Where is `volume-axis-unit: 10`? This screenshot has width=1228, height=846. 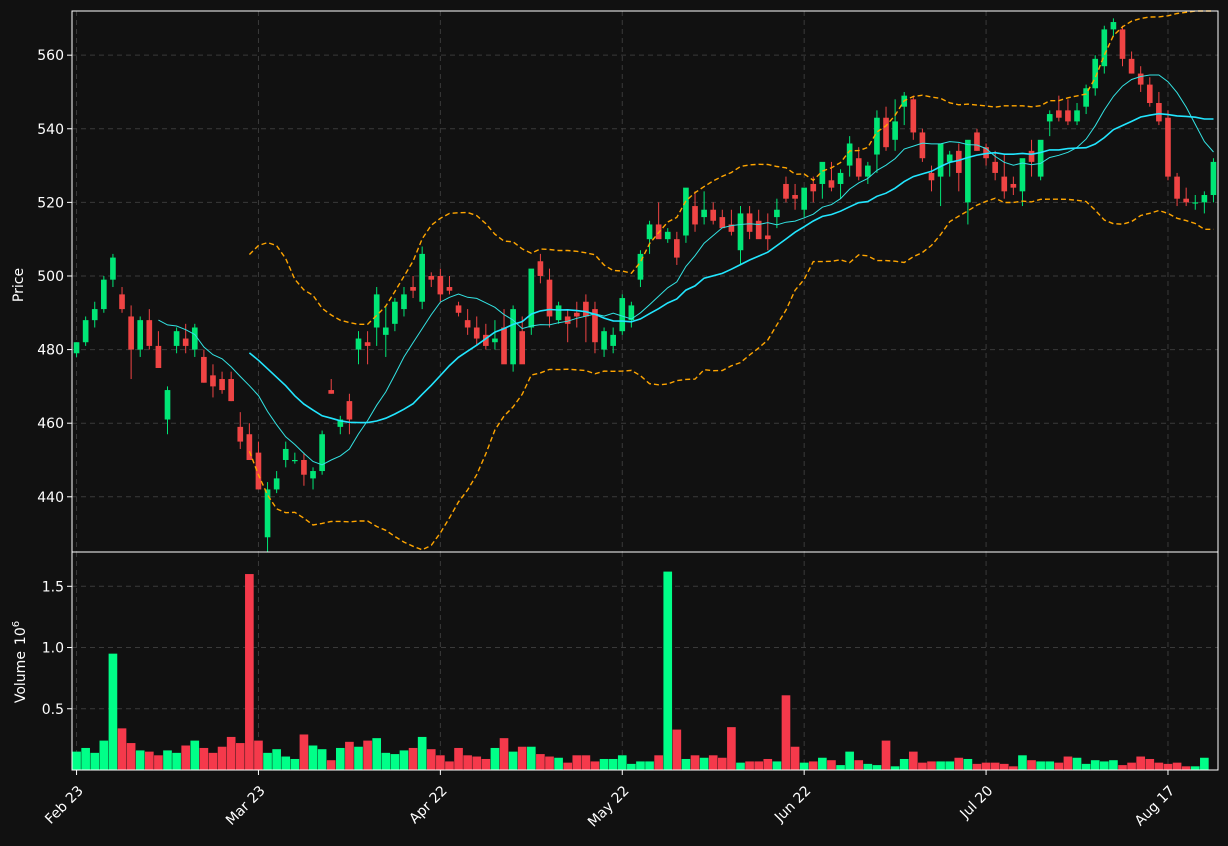 volume-axis-unit: 10 is located at coordinates (21, 636).